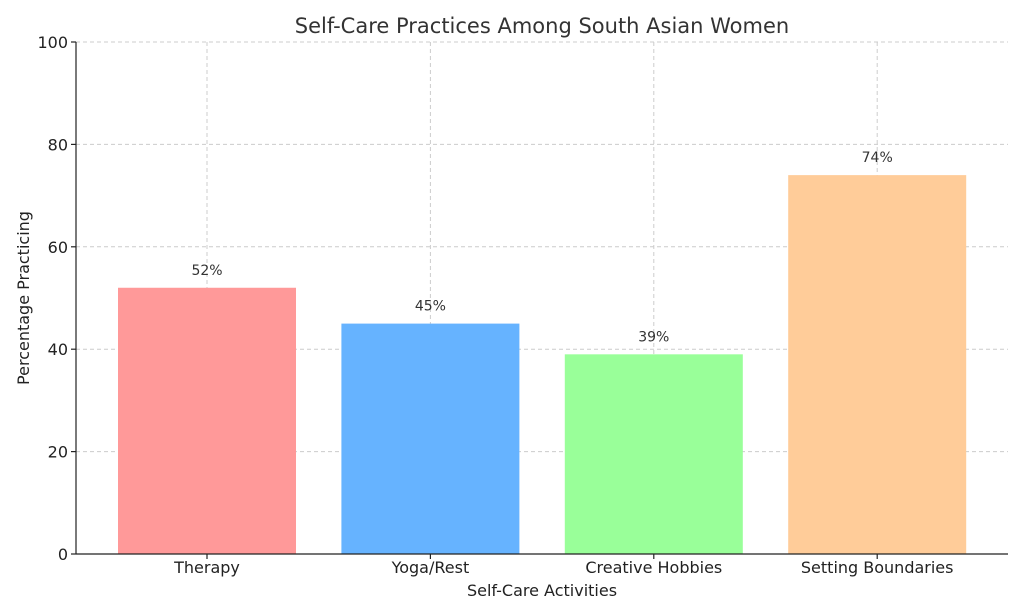  Describe the element at coordinates (877, 158) in the screenshot. I see `bar-value-label: 74%` at that location.